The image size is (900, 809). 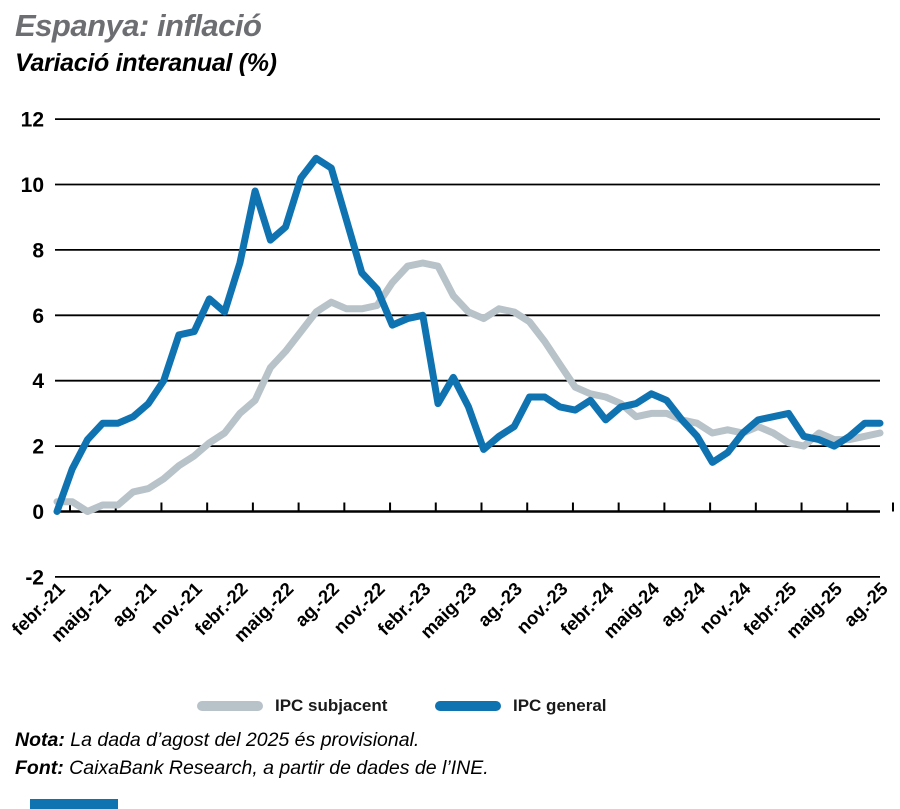 What do you see at coordinates (560, 705) in the screenshot?
I see `legend-label-ipc-general: IPC general` at bounding box center [560, 705].